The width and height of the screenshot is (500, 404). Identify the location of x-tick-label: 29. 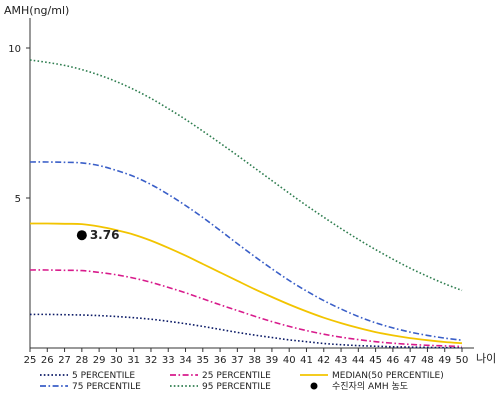
(99, 360).